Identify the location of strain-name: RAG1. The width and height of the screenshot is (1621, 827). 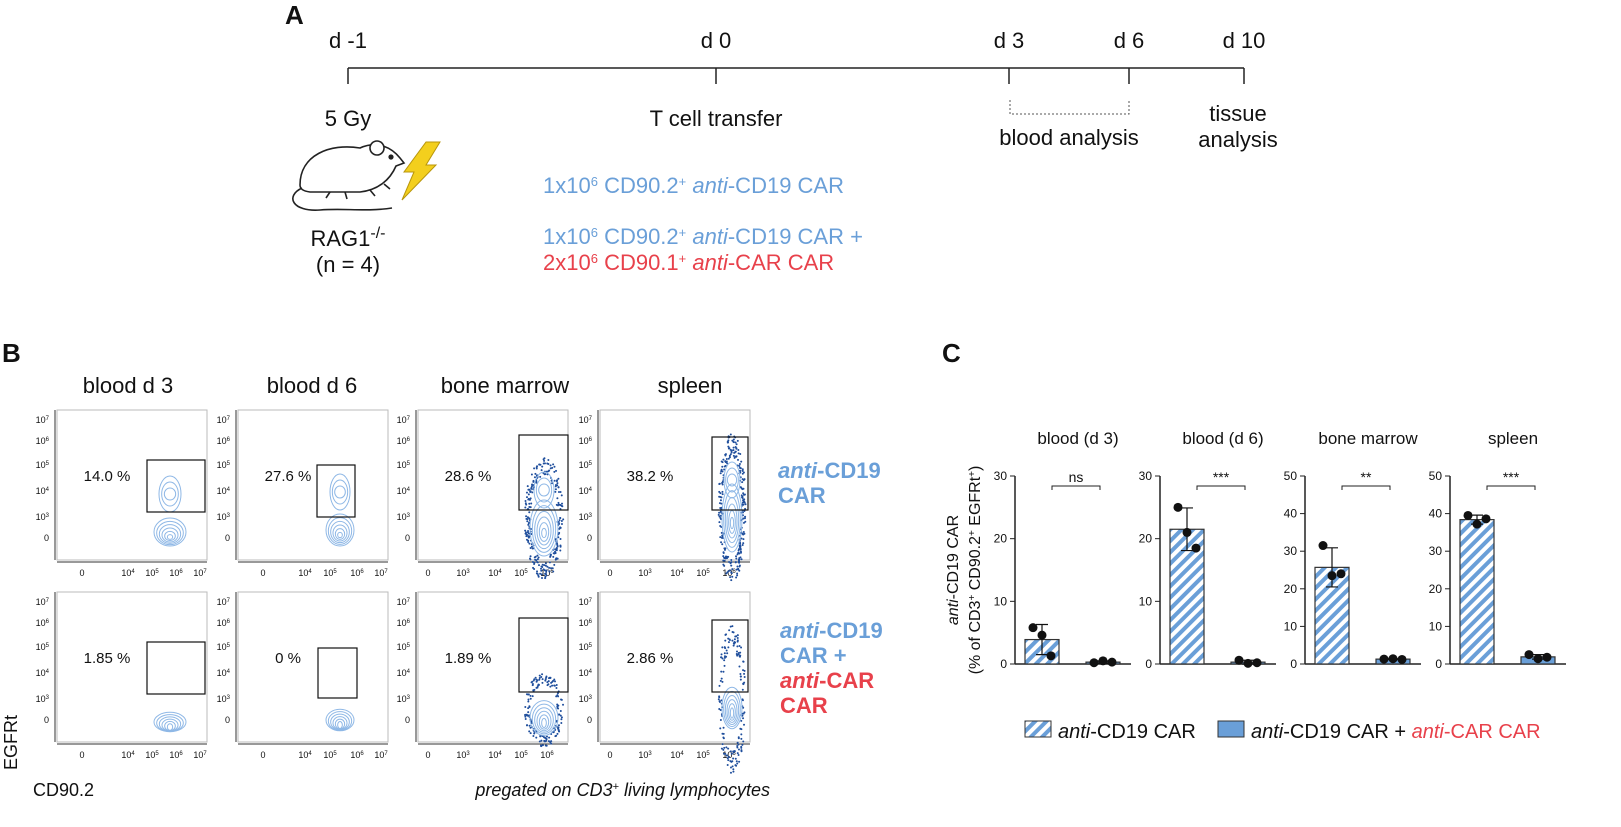
(340, 238).